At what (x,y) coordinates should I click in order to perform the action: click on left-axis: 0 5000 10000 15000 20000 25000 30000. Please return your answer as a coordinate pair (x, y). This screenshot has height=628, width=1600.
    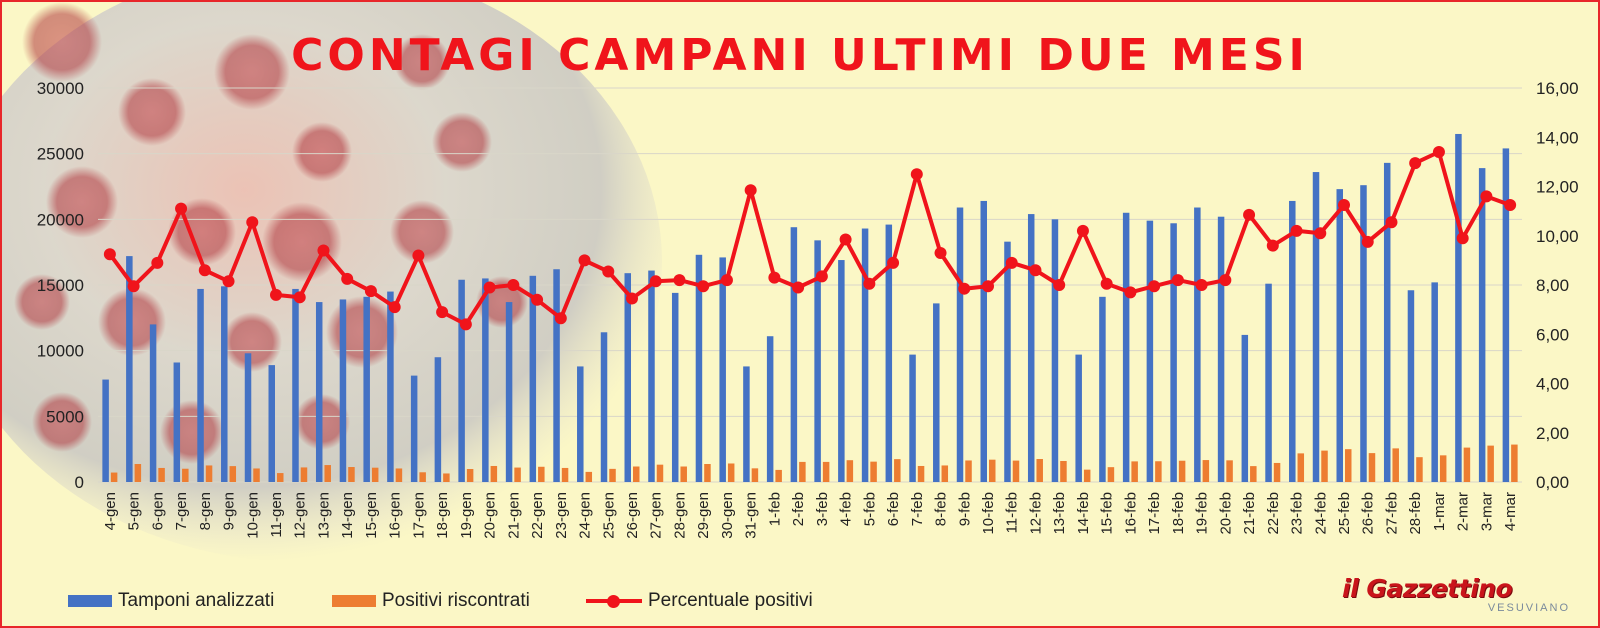
    Looking at the image, I should click on (60, 285).